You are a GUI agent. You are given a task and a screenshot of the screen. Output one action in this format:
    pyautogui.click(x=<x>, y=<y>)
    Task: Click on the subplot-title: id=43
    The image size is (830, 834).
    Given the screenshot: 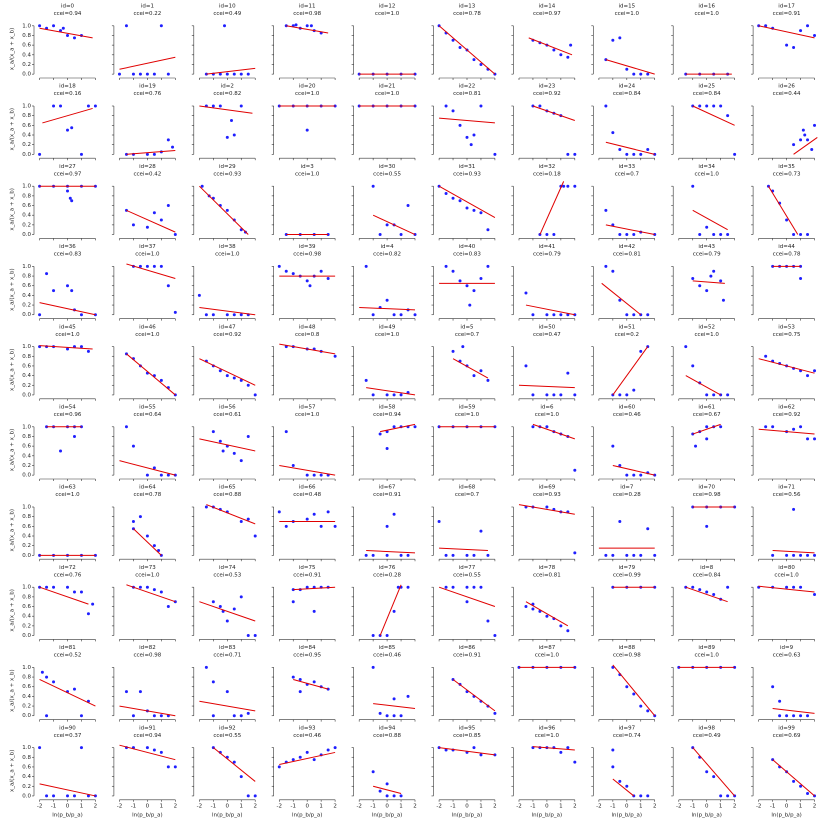 What is the action you would take?
    pyautogui.click(x=706, y=247)
    